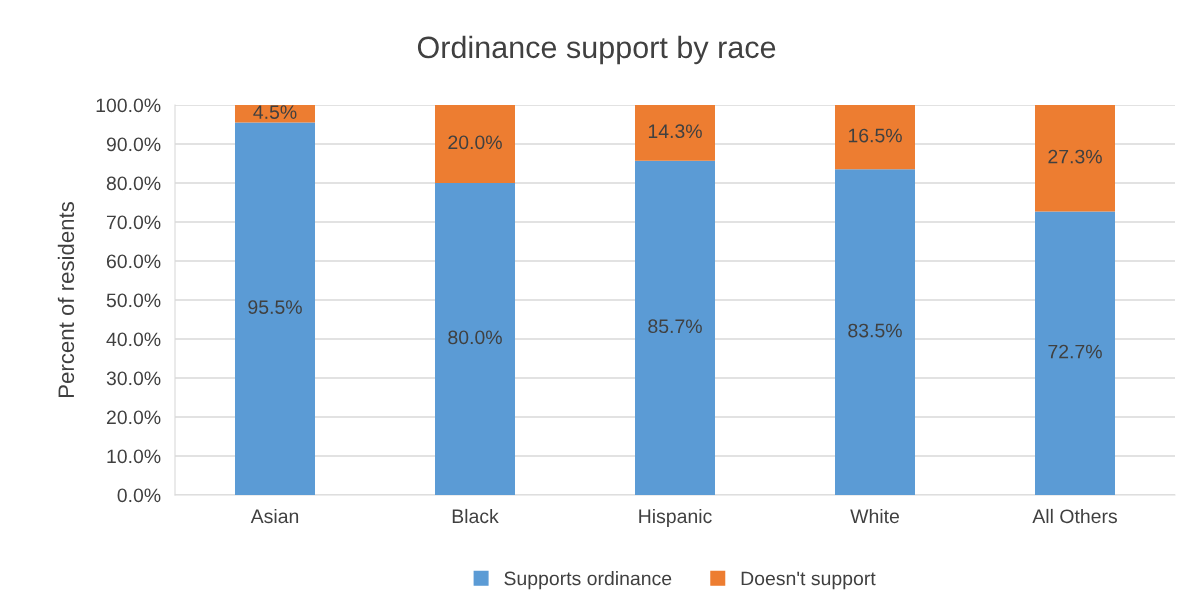 The height and width of the screenshot is (613, 1193). I want to click on chart-title: Ordinance support by race, so click(596, 50).